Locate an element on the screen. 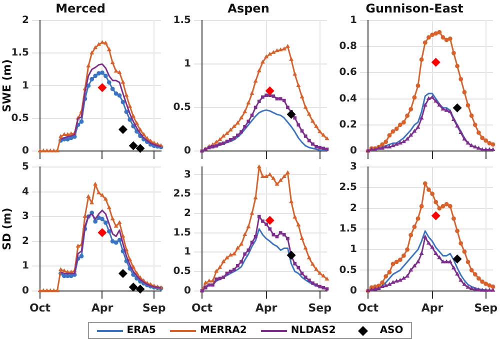 Image resolution: width=500 pixels, height=348 pixels. y-tick-label: 5 is located at coordinates (26, 167).